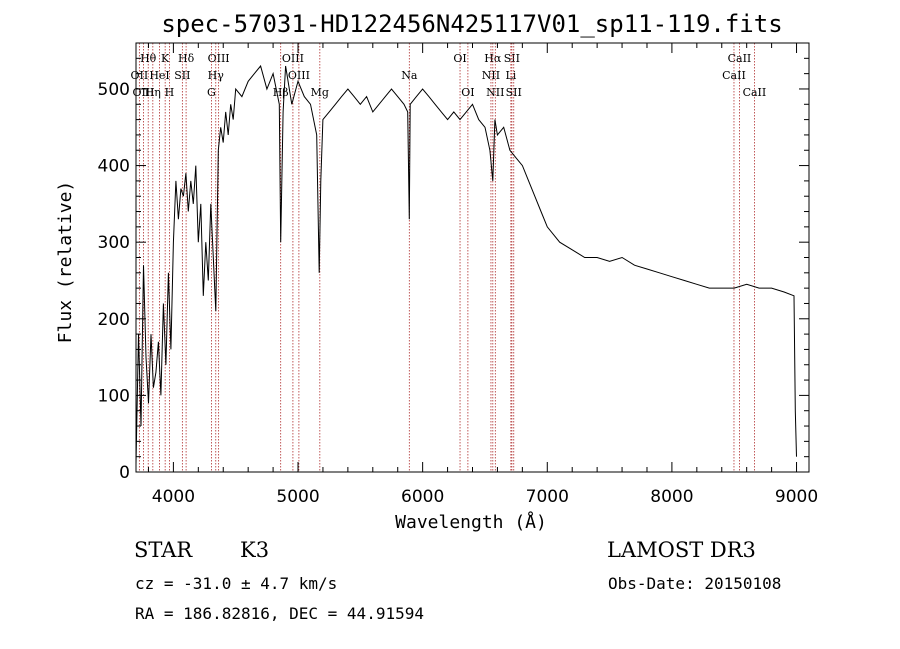 This screenshot has width=900, height=649. What do you see at coordinates (163, 550) in the screenshot?
I see `object-class: STAR` at bounding box center [163, 550].